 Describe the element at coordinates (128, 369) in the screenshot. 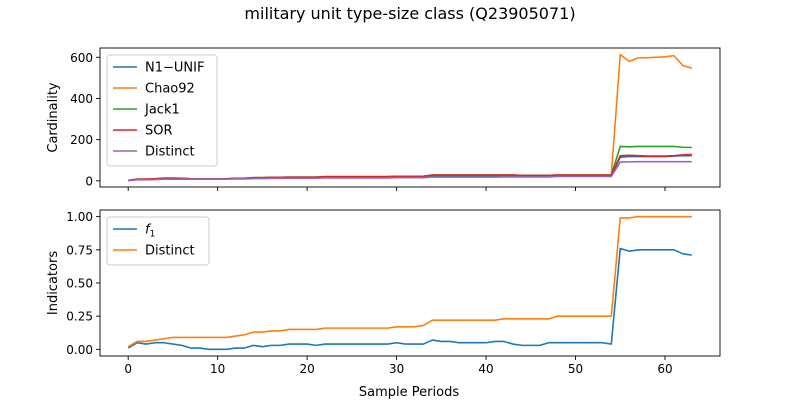

I see `x-tick-label: 0` at that location.